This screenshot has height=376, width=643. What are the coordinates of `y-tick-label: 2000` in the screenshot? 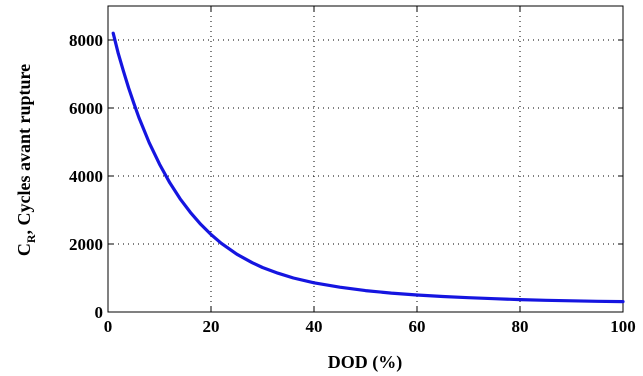 It's located at (86, 244).